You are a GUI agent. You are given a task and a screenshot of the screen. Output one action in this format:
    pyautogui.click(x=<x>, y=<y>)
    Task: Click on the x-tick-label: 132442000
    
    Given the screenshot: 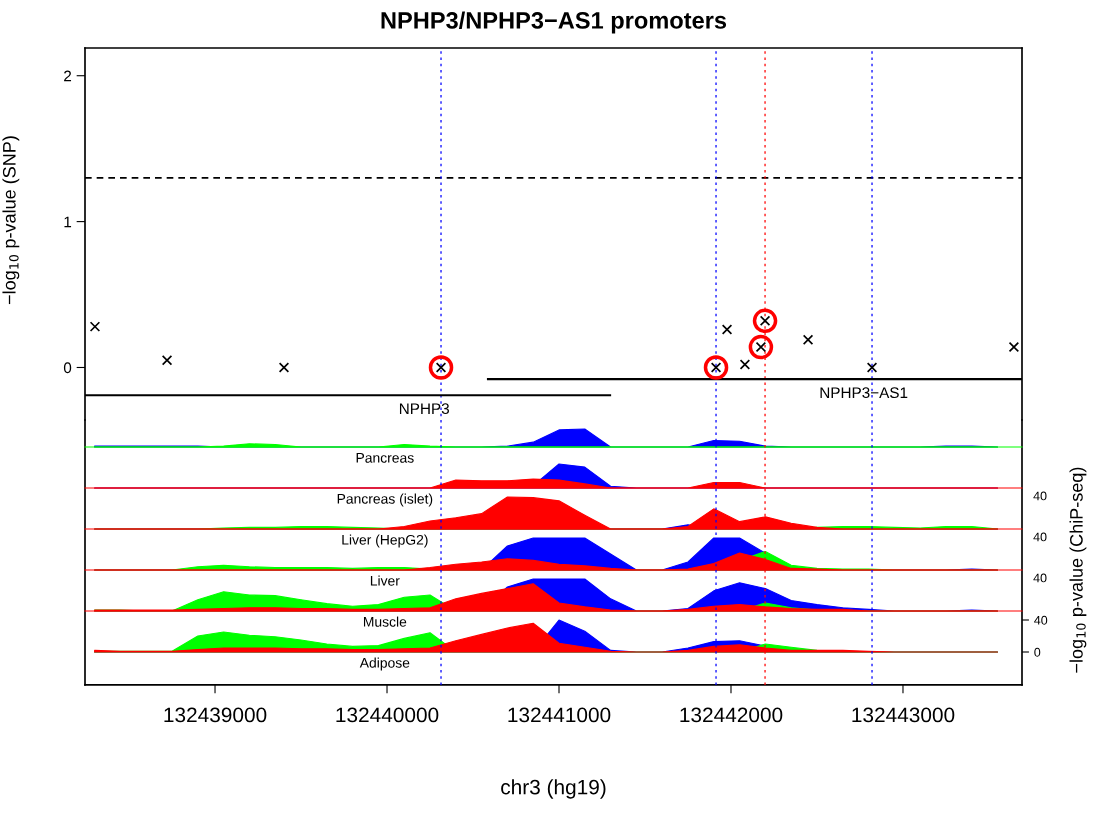 What is the action you would take?
    pyautogui.click(x=731, y=715)
    